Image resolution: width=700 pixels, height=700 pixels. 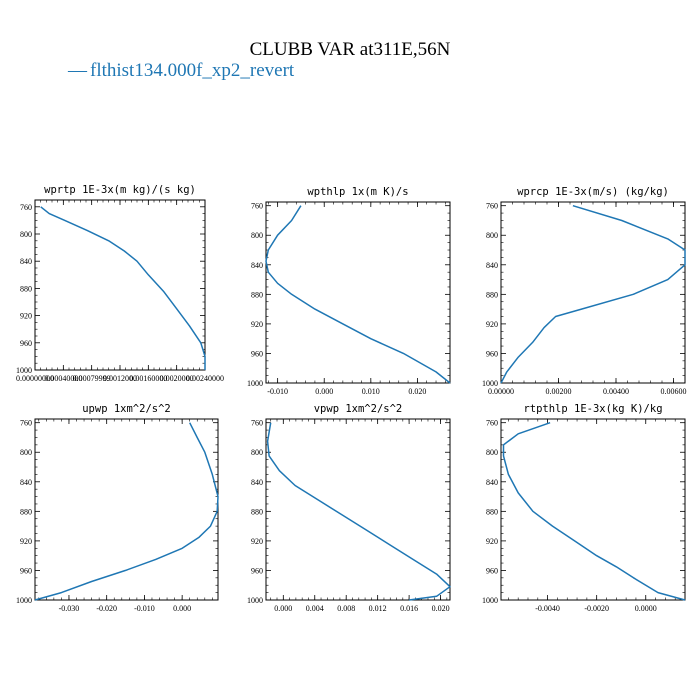 What do you see at coordinates (358, 409) in the screenshot?
I see `panel-title: vpwp 1xm^2/s^2` at bounding box center [358, 409].